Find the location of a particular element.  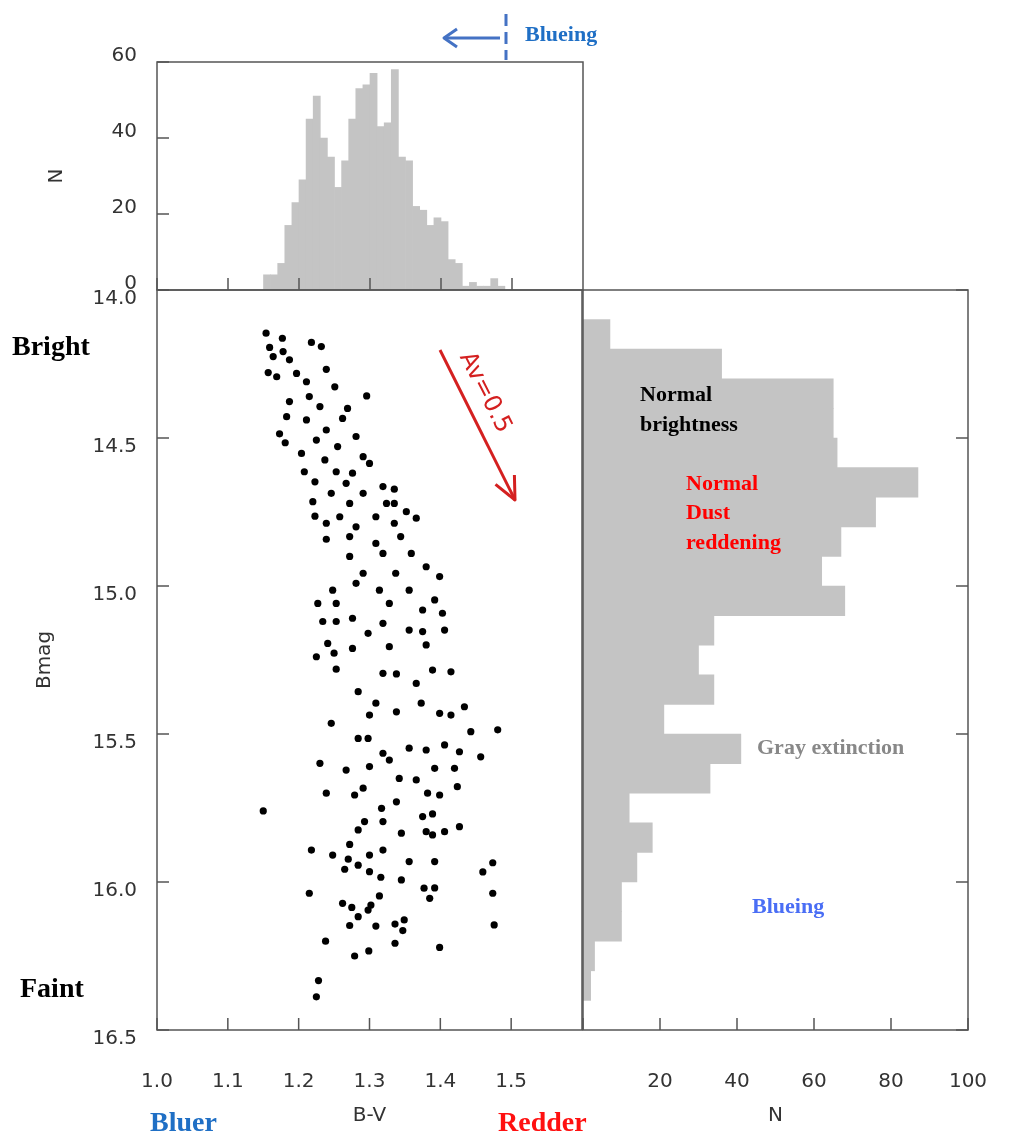

text: Bluer is located at coordinates (183, 1122).